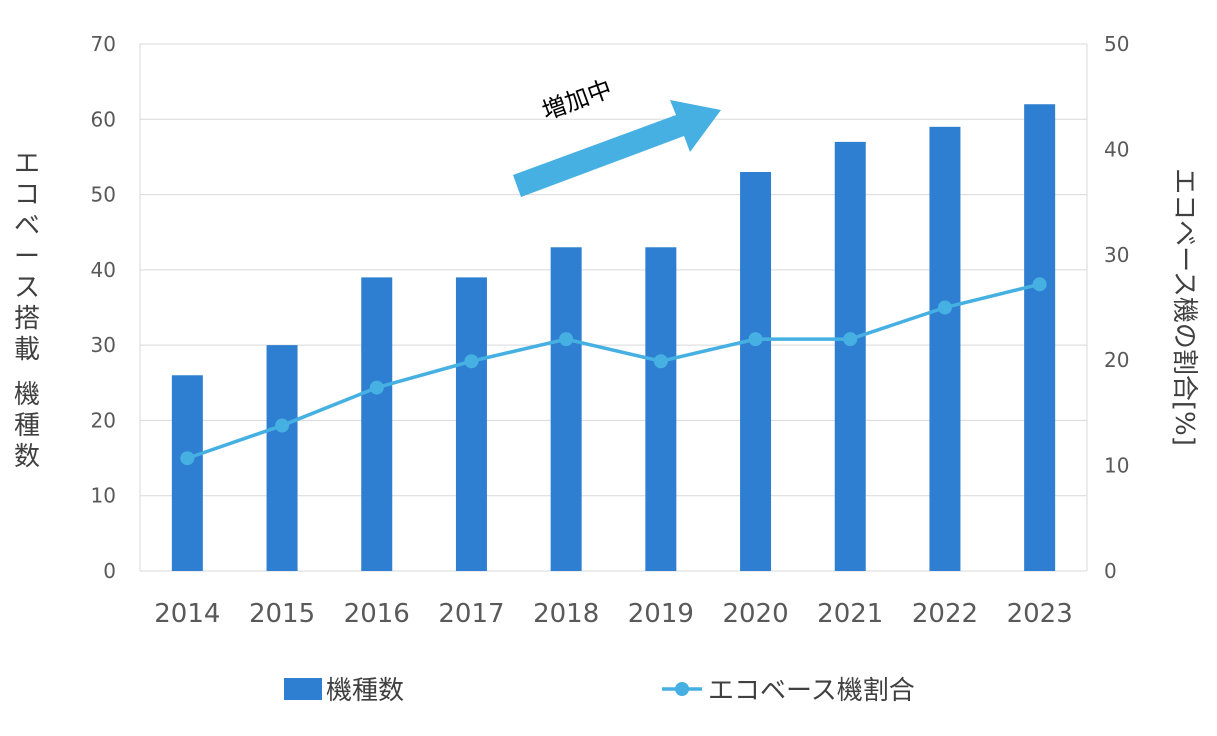  I want to click on increase-arrow, so click(617, 148).